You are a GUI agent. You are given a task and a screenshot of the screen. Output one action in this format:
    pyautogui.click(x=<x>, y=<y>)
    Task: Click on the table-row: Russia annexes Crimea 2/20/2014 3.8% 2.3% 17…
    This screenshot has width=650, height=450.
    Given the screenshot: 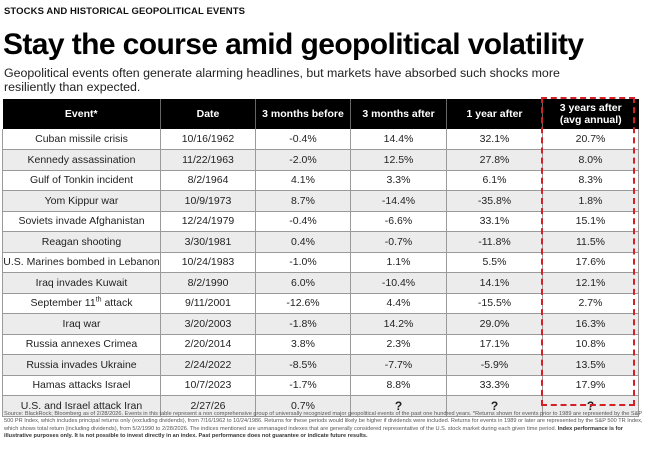 What is the action you would take?
    pyautogui.click(x=320, y=344)
    